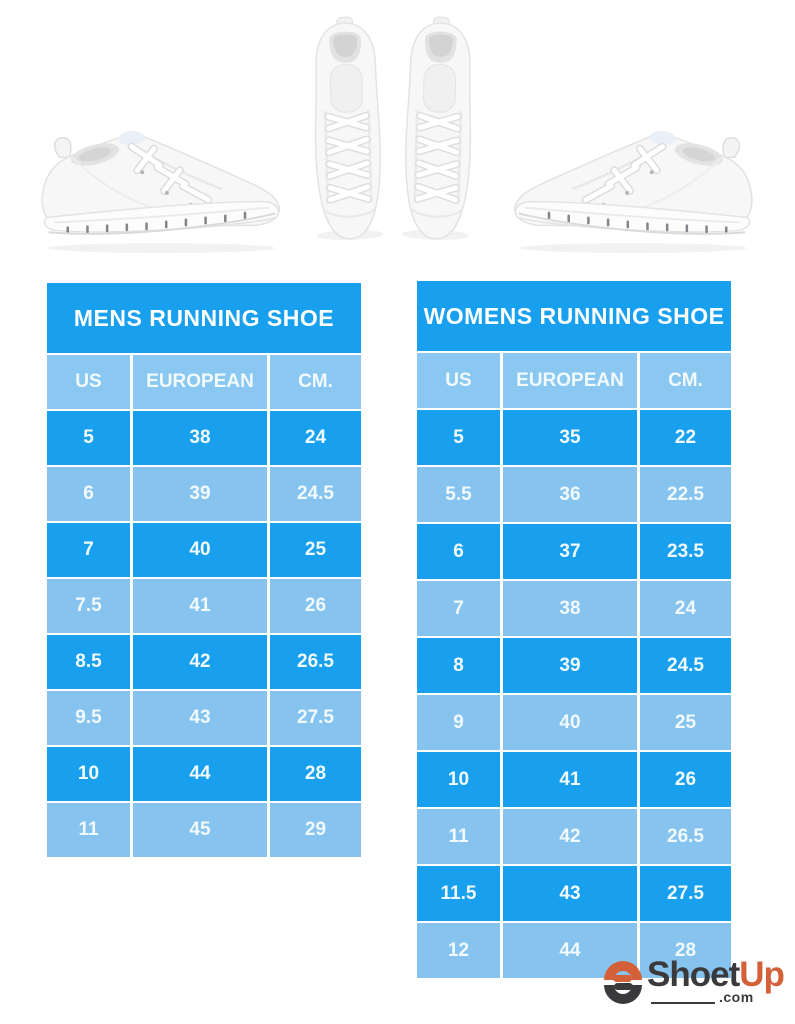 The height and width of the screenshot is (1024, 795). Describe the element at coordinates (88, 606) in the screenshot. I see `size-value-cell: 7.5` at that location.